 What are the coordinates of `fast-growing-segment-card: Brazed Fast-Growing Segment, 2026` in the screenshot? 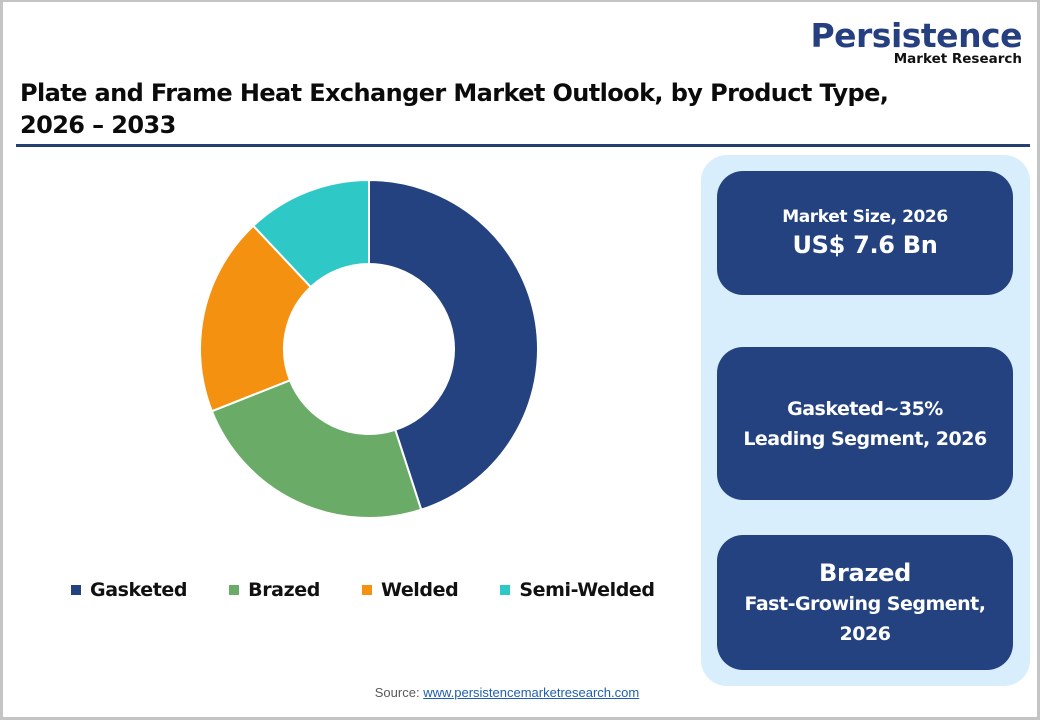 It's located at (865, 602).